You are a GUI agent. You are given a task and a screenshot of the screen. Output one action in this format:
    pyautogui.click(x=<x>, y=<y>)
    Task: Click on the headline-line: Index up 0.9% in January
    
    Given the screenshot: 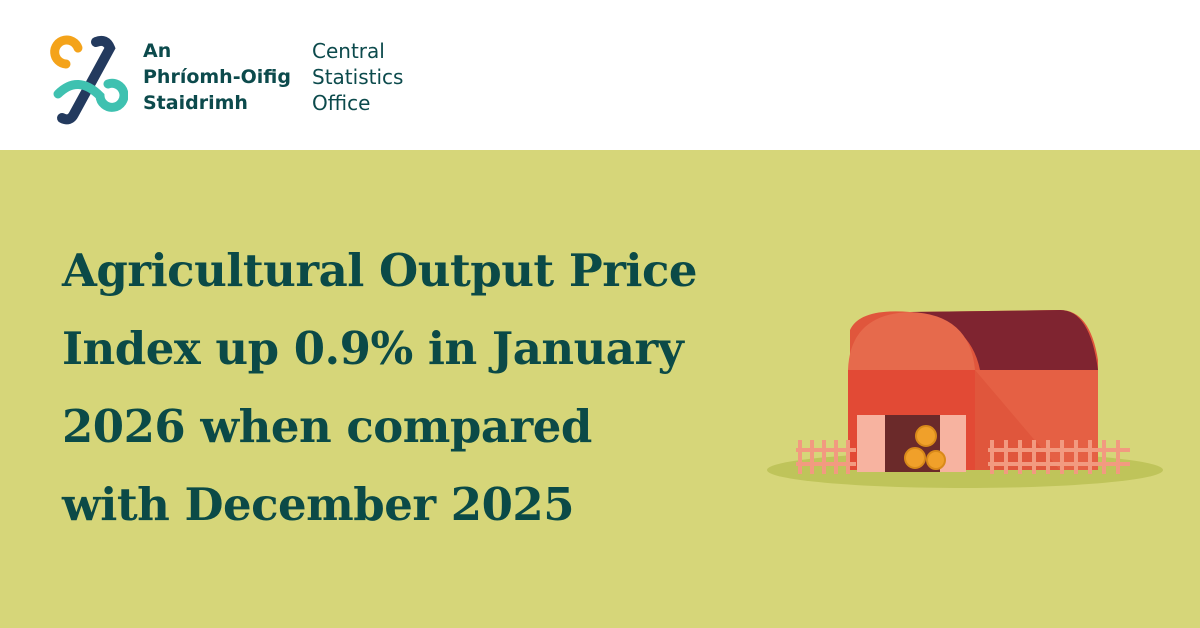 What is the action you would take?
    pyautogui.click(x=373, y=348)
    